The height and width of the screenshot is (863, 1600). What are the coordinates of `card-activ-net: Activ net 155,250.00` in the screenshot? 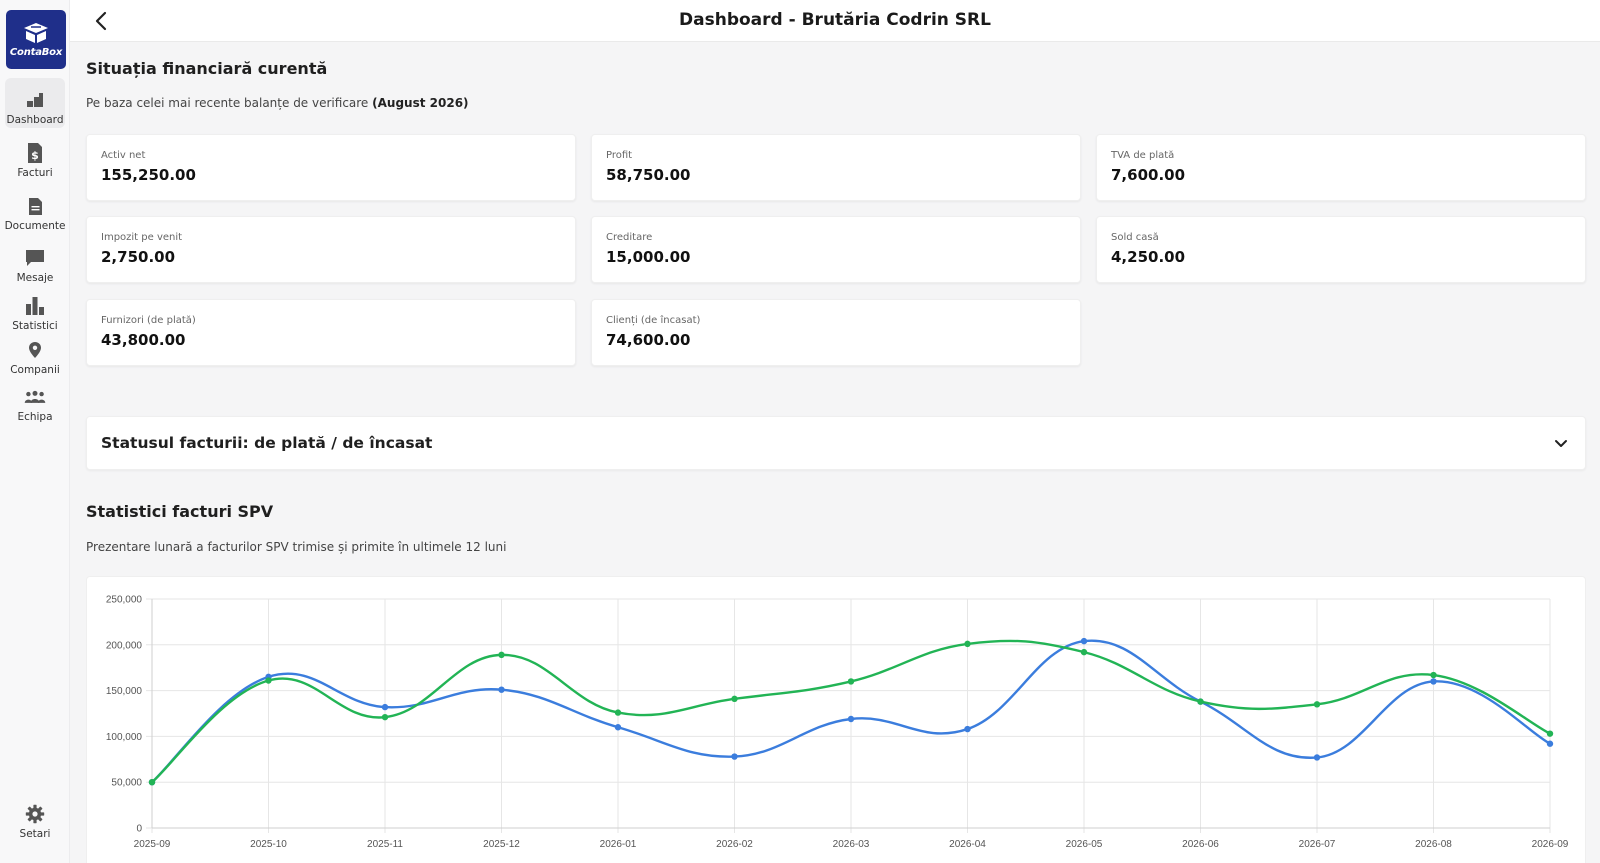 It's located at (331, 167).